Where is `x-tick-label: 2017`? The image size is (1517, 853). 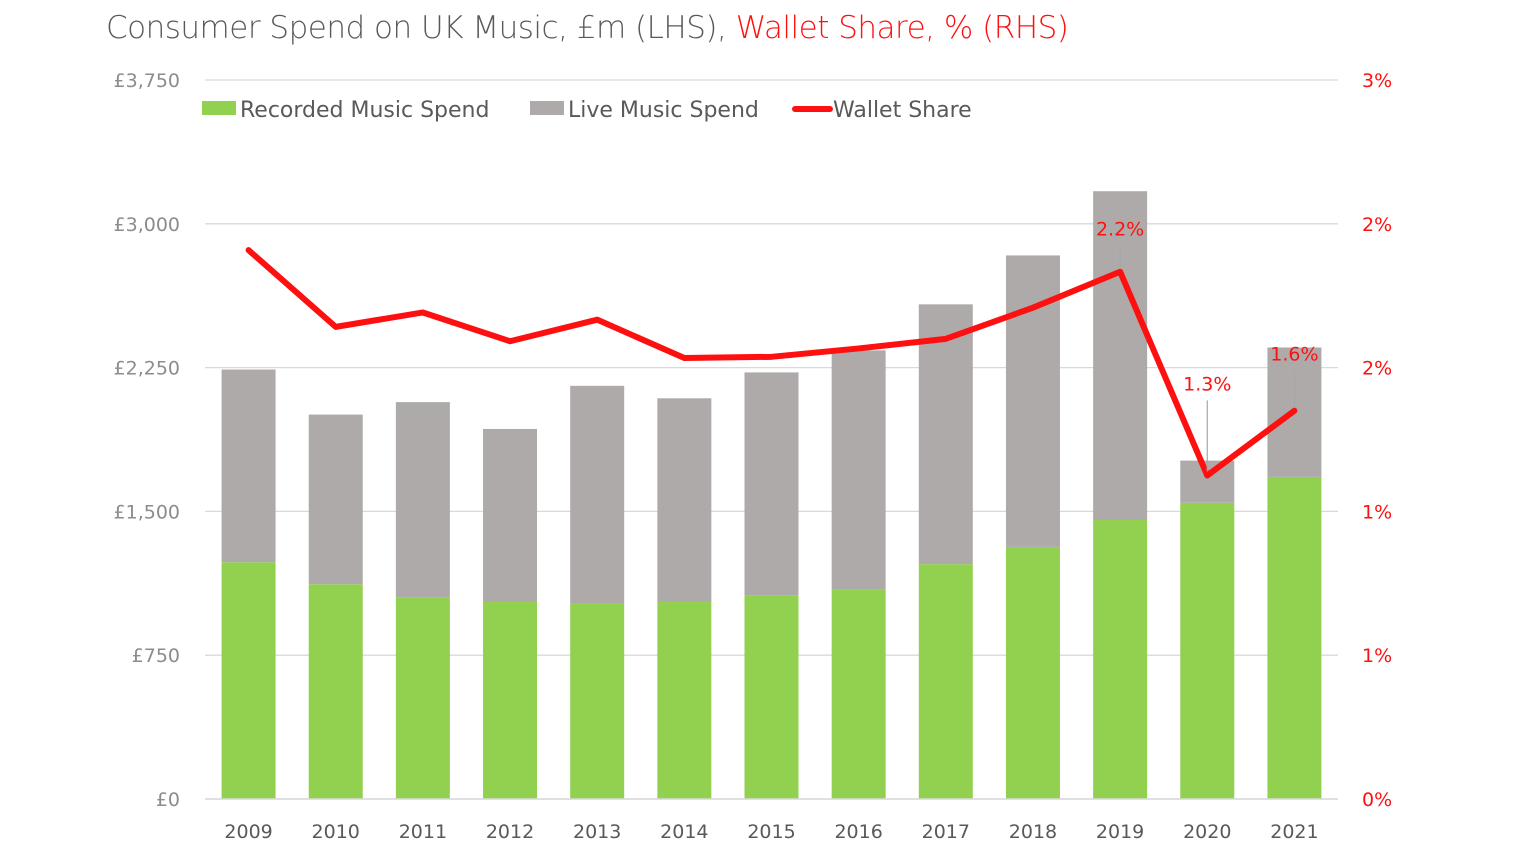
x-tick-label: 2017 is located at coordinates (946, 832).